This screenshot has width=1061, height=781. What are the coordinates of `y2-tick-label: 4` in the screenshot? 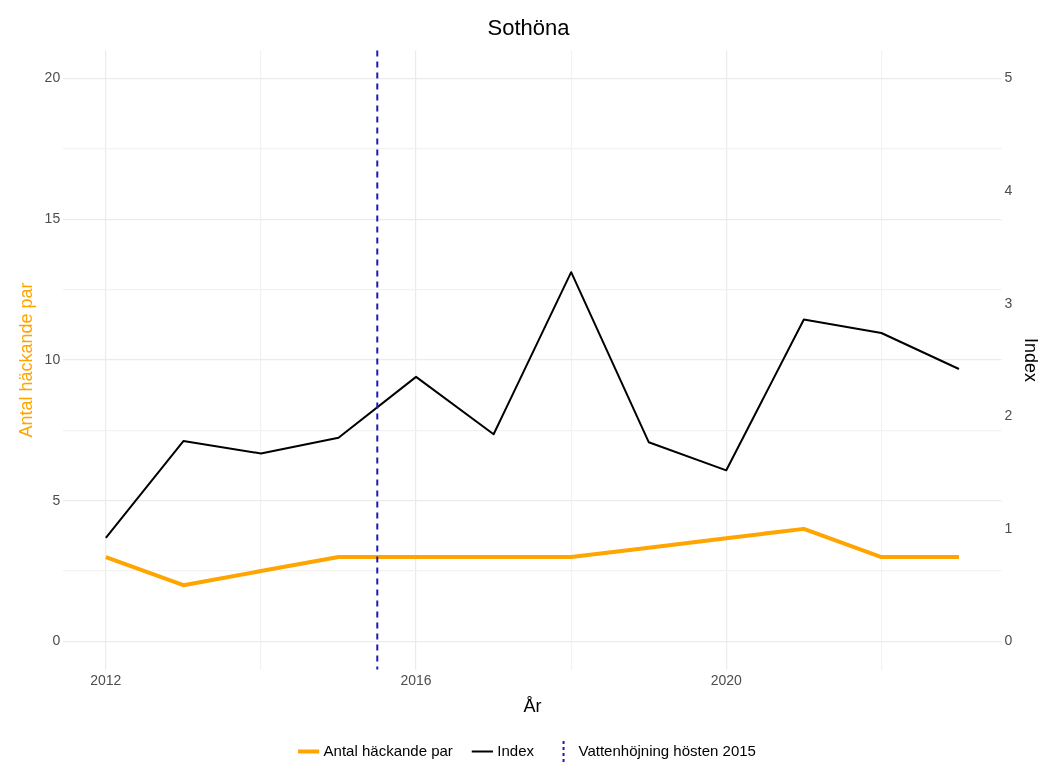 It's located at (1008, 189).